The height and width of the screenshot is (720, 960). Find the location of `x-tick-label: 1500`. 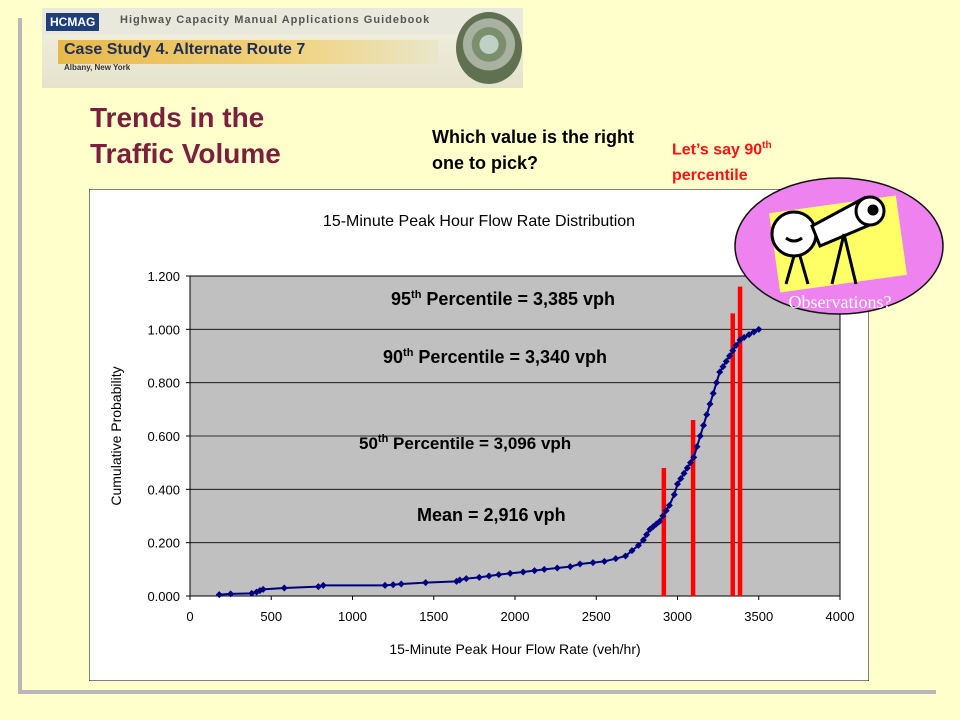

x-tick-label: 1500 is located at coordinates (433, 616).